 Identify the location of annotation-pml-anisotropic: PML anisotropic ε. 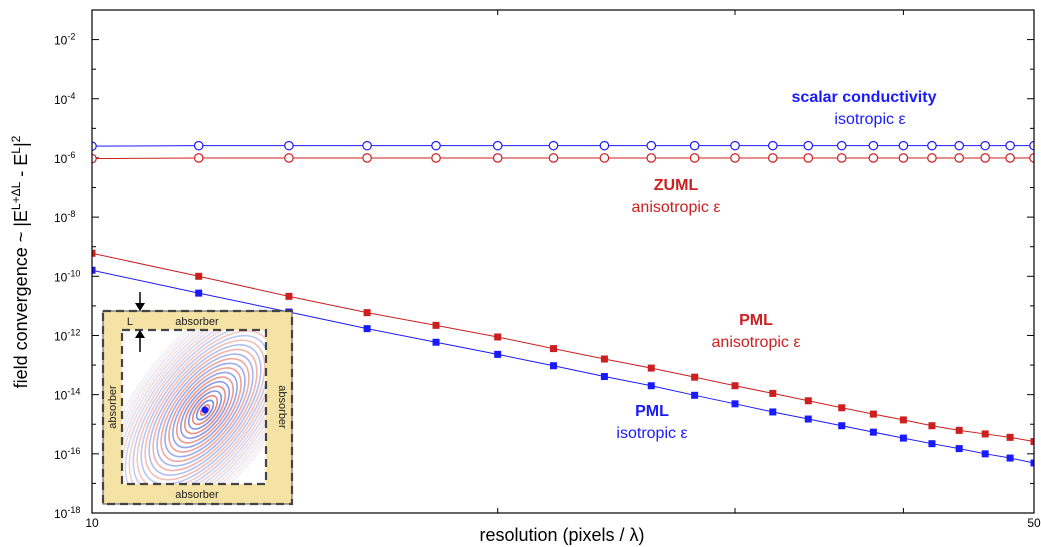
(756, 331).